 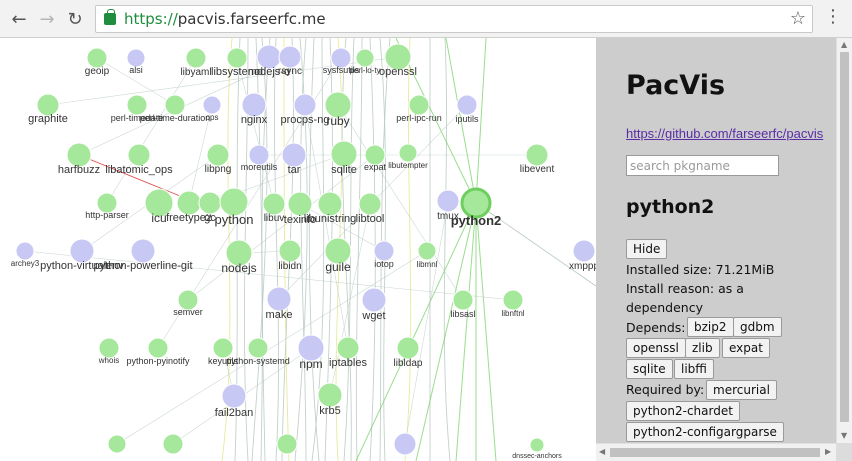 What do you see at coordinates (454, 19) in the screenshot?
I see `address-bar: https://pacvis.farseerfc.me ☆` at bounding box center [454, 19].